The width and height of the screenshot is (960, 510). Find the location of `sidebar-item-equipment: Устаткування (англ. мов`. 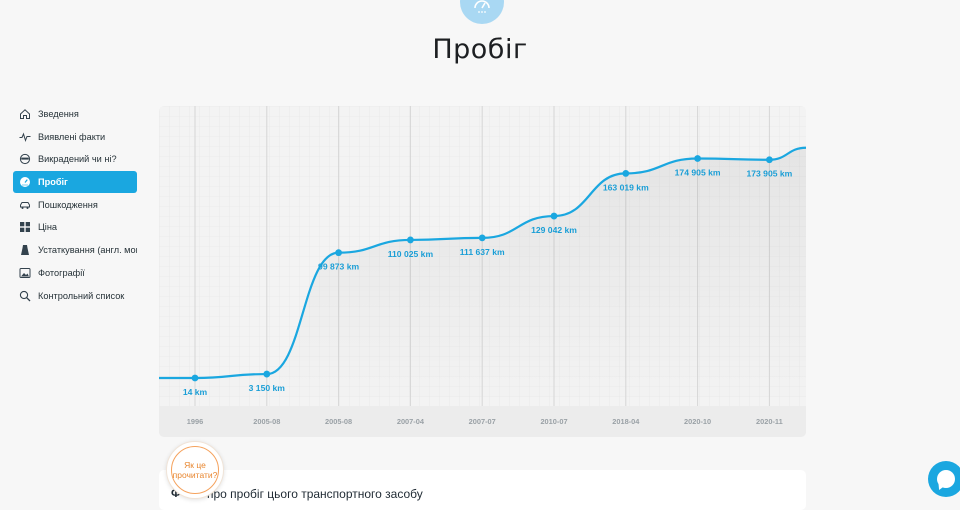

sidebar-item-equipment: Устаткування (англ. мов is located at coordinates (75, 250).